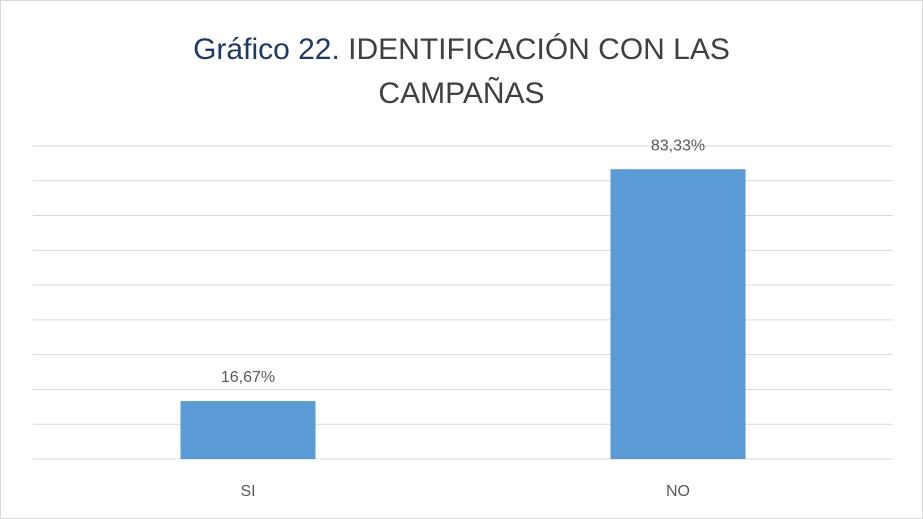 Image resolution: width=923 pixels, height=519 pixels. What do you see at coordinates (539, 71) in the screenshot?
I see `title-part: IDENTIFICACIÓN CON LAS CAMPAÑAS` at bounding box center [539, 71].